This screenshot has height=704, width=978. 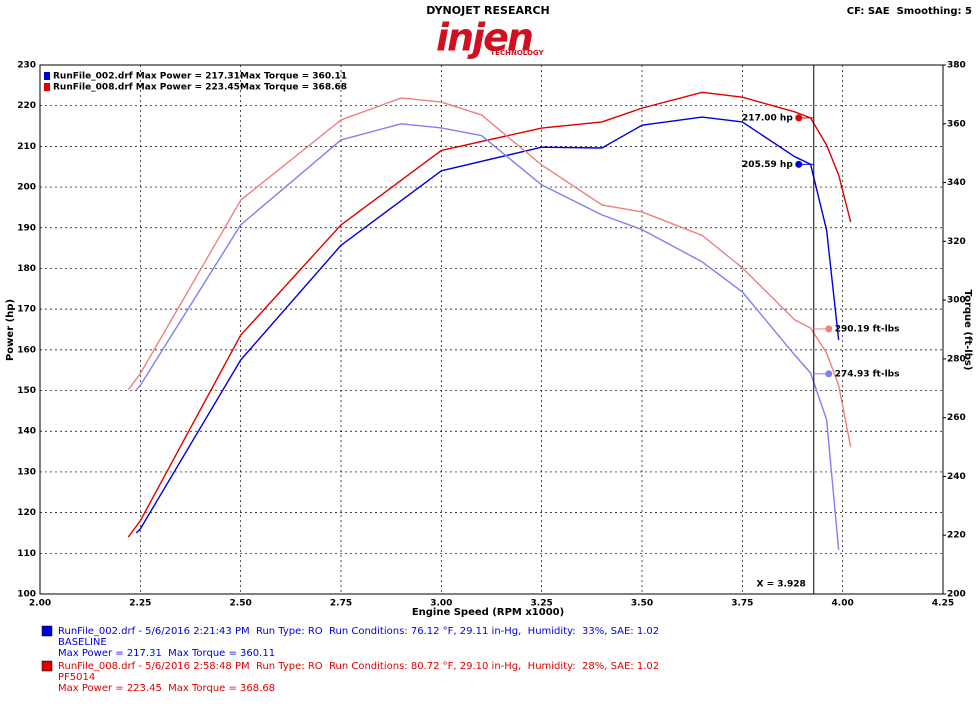 What do you see at coordinates (767, 118) in the screenshot?
I see `readout-label: 217.00 hp` at bounding box center [767, 118].